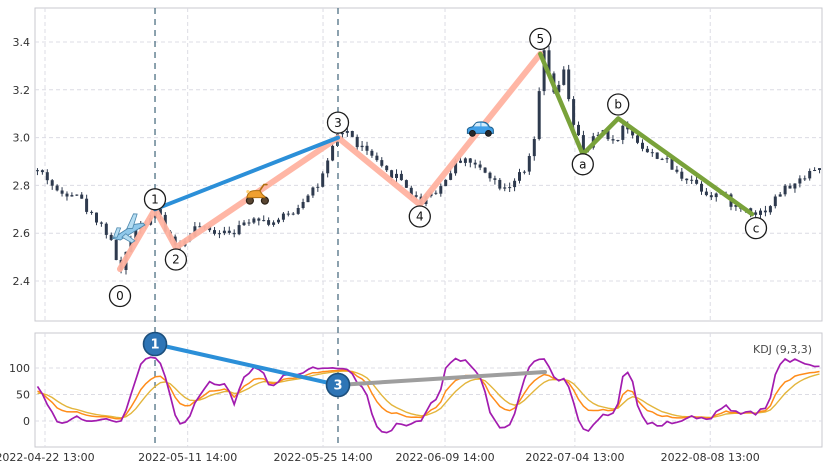 The image size is (829, 471). I want to click on svg-text: 4, so click(420, 217).